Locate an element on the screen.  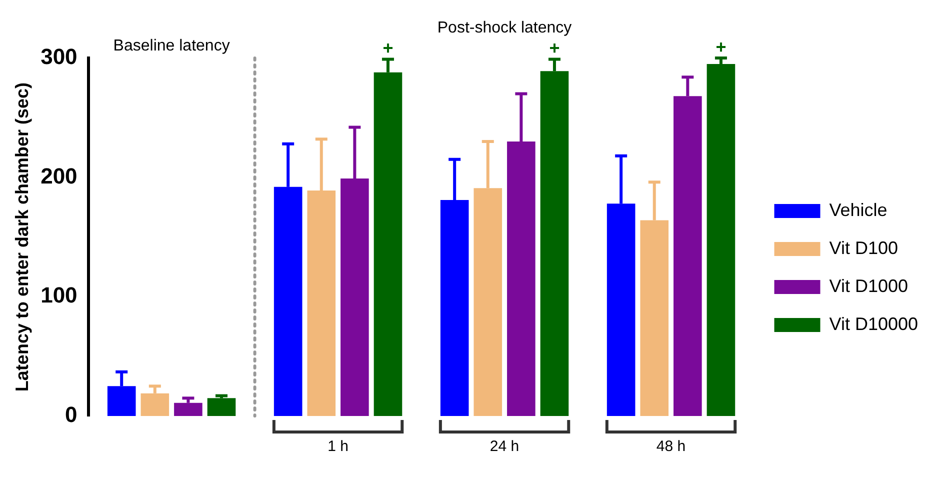
text: Post-shock latency is located at coordinates (504, 27).